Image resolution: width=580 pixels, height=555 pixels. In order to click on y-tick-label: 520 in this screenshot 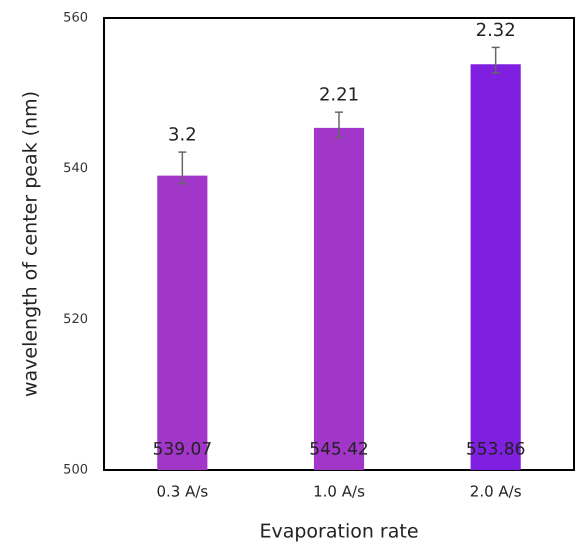, I will do `click(75, 319)`.